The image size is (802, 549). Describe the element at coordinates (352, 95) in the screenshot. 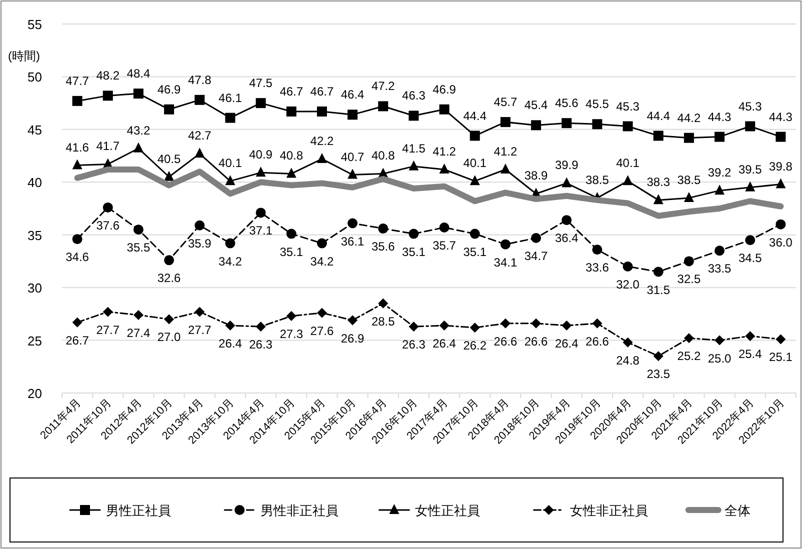

I see `data-label: 46.4` at that location.